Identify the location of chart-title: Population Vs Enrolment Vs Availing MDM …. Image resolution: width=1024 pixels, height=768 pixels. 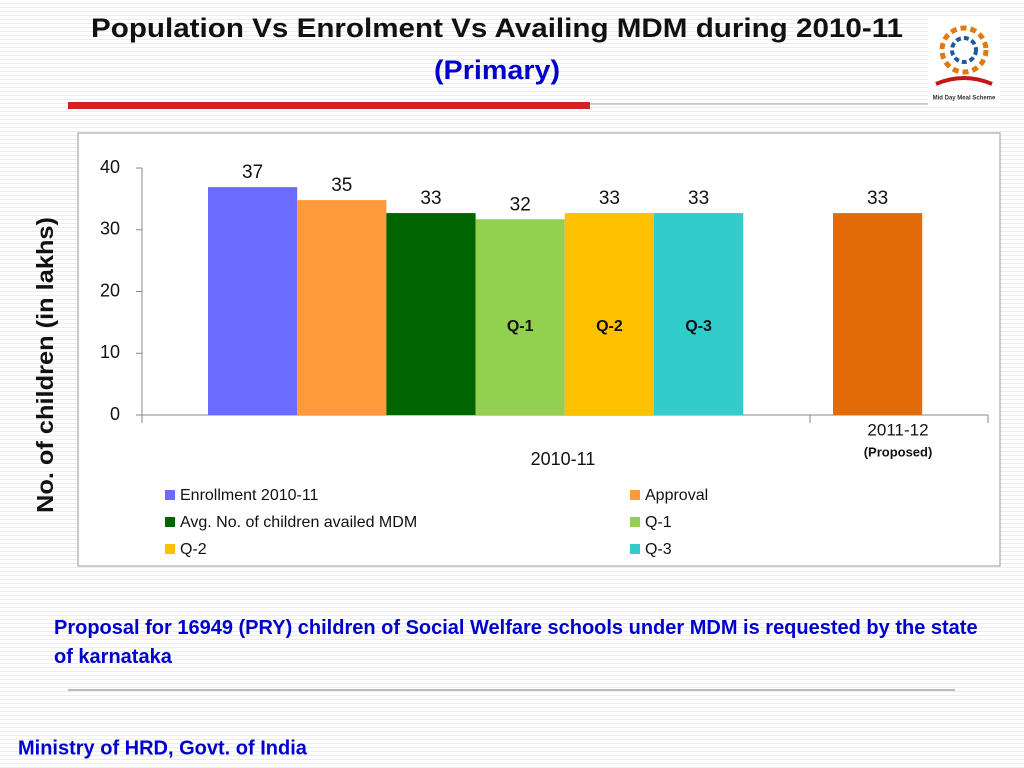
(497, 28).